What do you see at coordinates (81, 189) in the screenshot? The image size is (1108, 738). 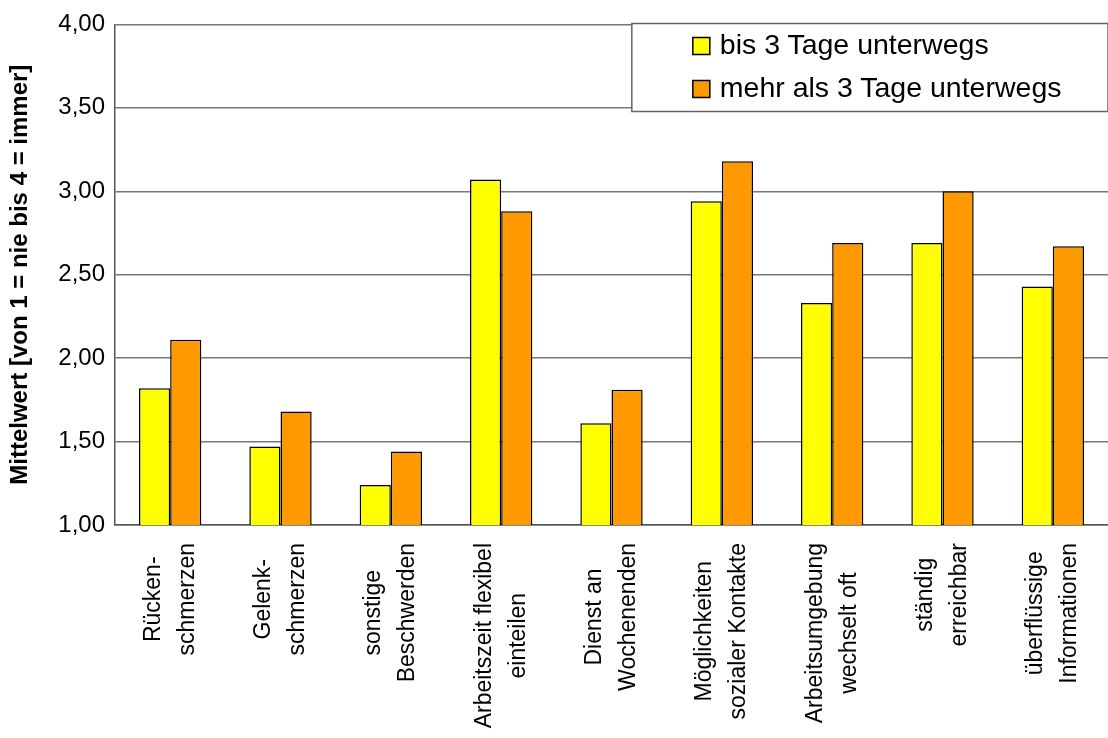 I see `y-tick-label: 3,00` at bounding box center [81, 189].